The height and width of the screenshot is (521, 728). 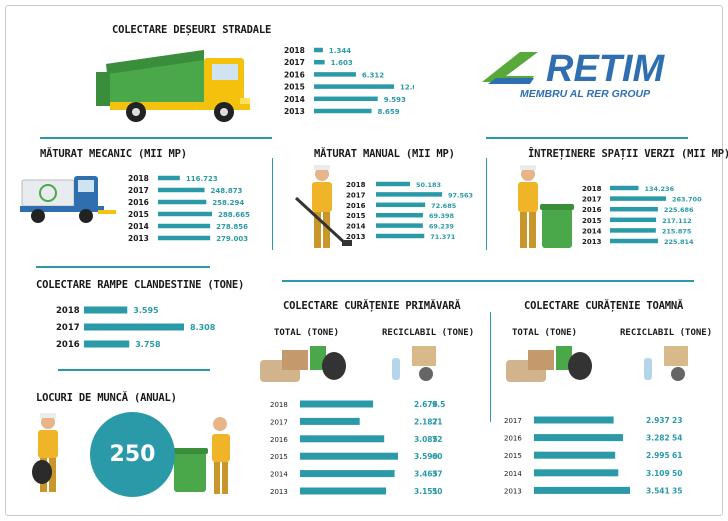 I want to click on data-label: 288.665, so click(x=234, y=215).